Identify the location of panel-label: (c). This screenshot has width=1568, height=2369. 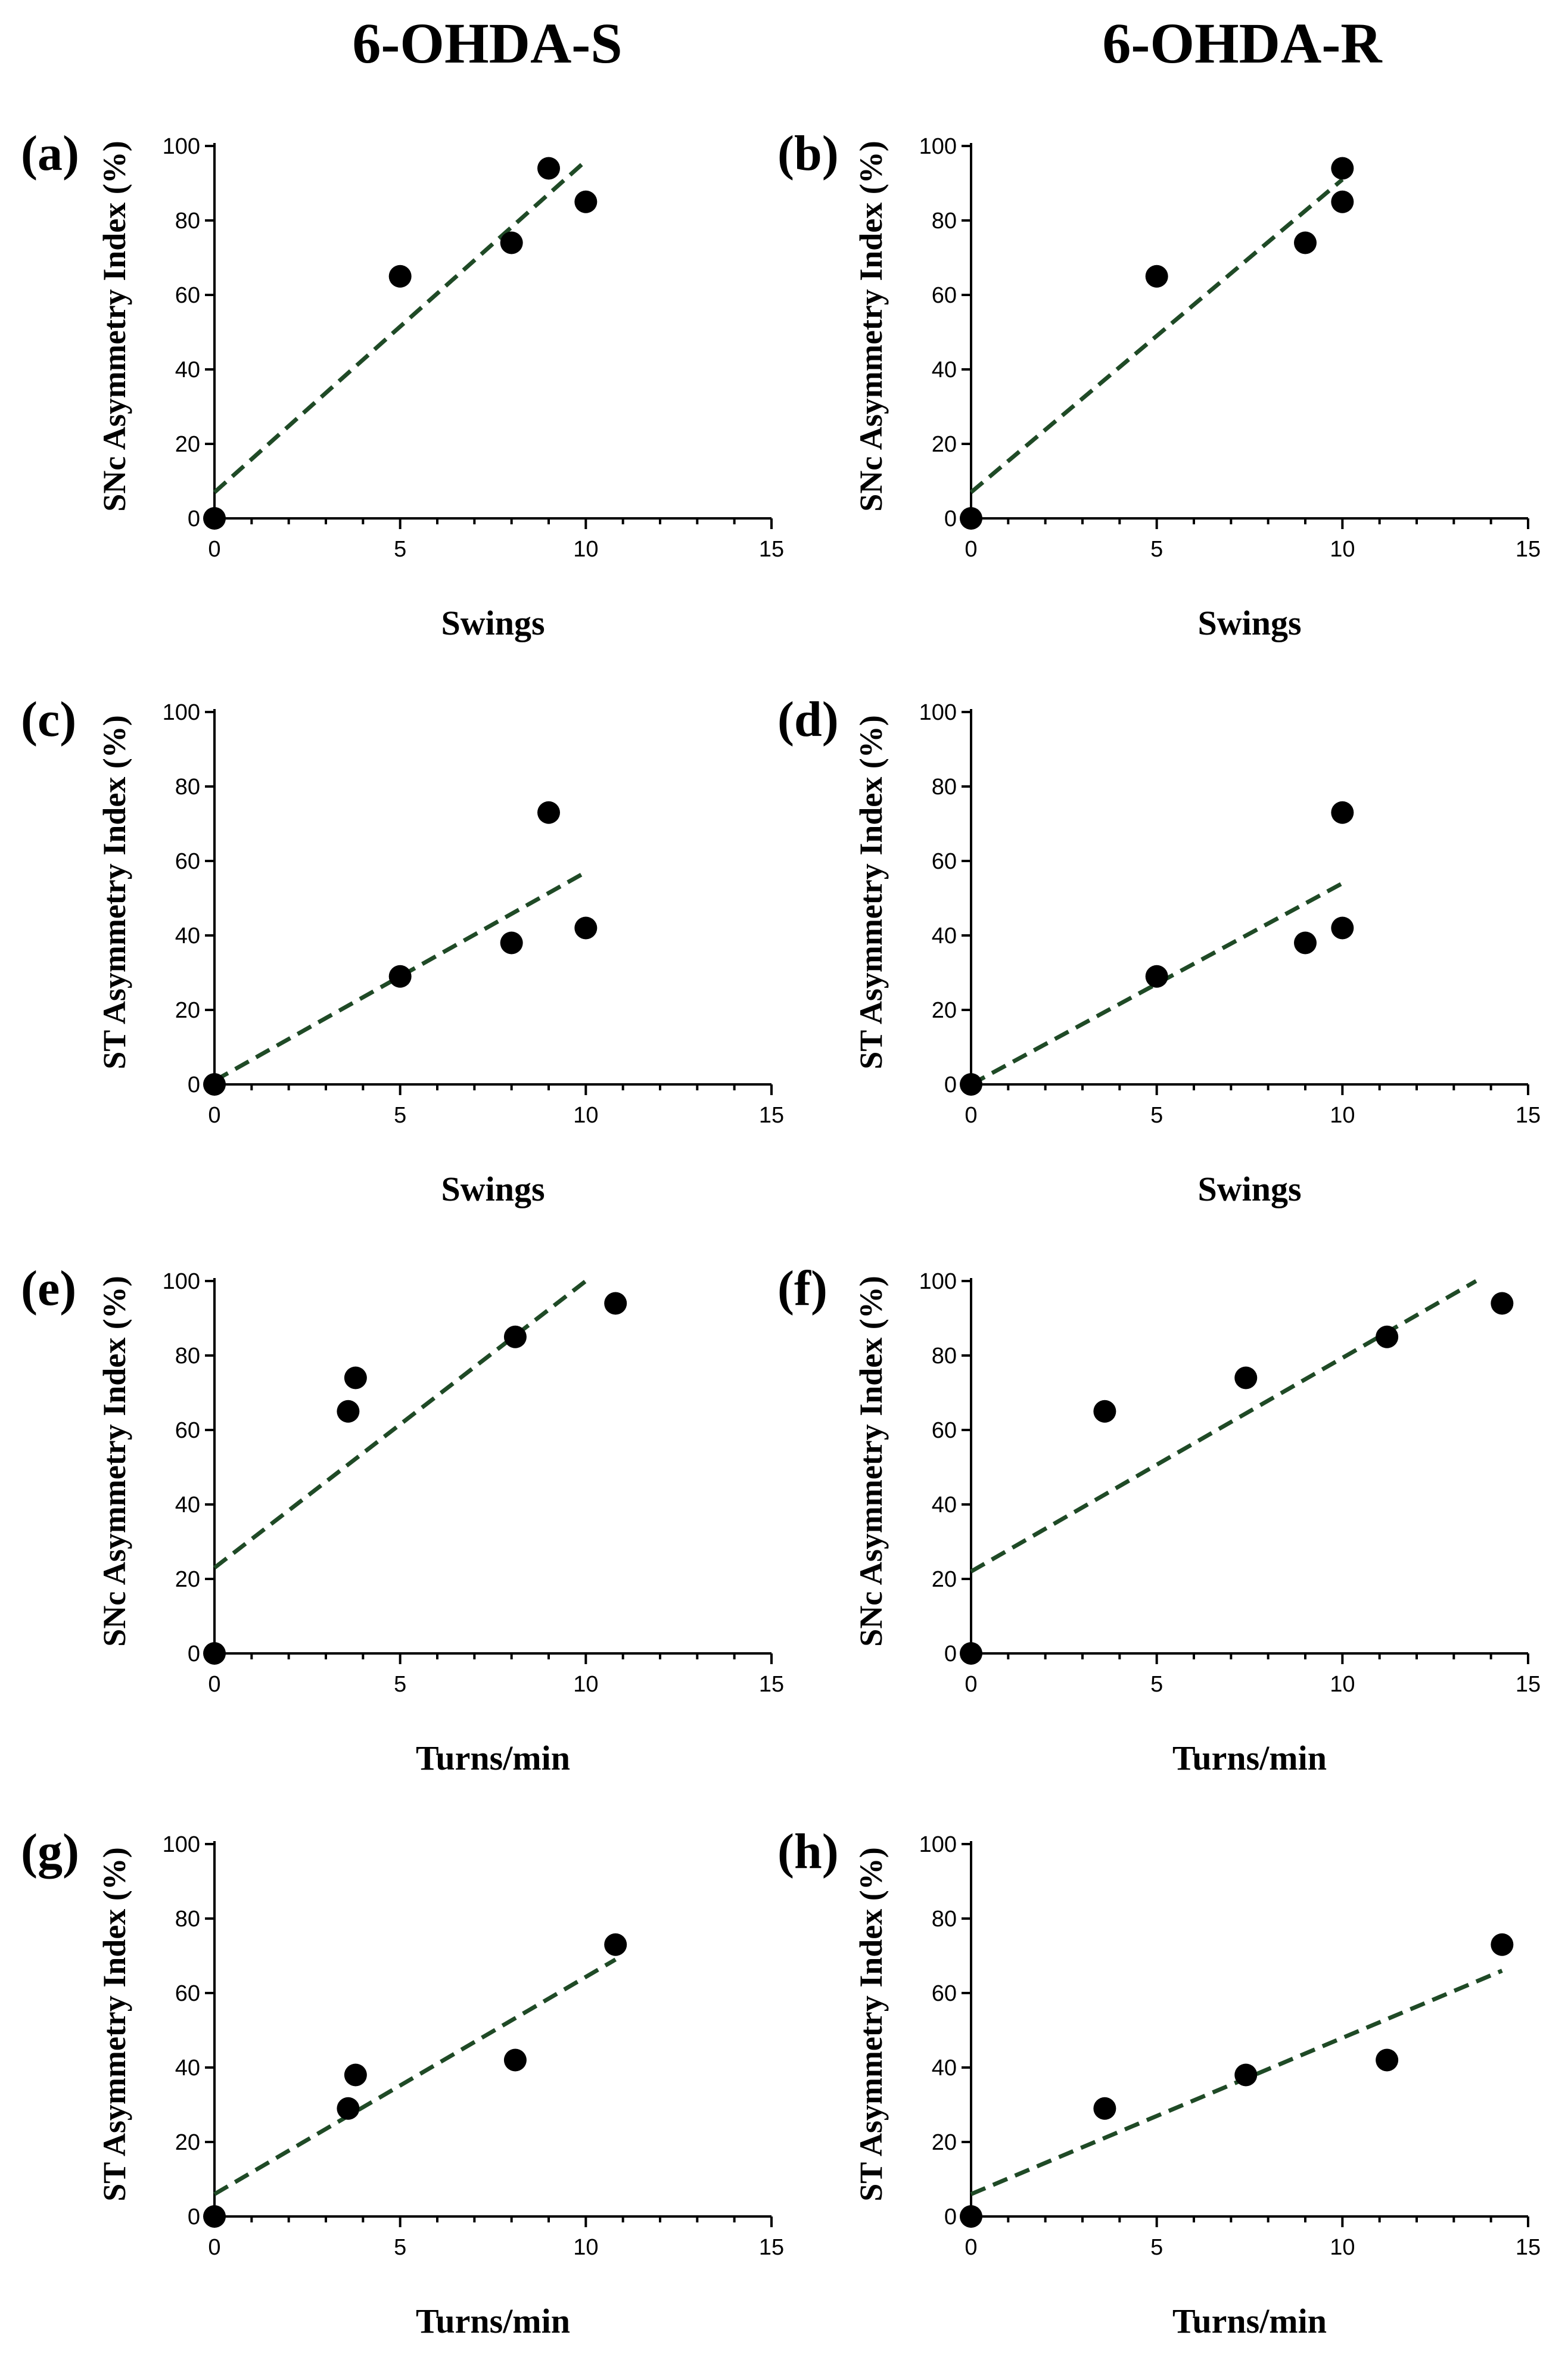
(48, 719).